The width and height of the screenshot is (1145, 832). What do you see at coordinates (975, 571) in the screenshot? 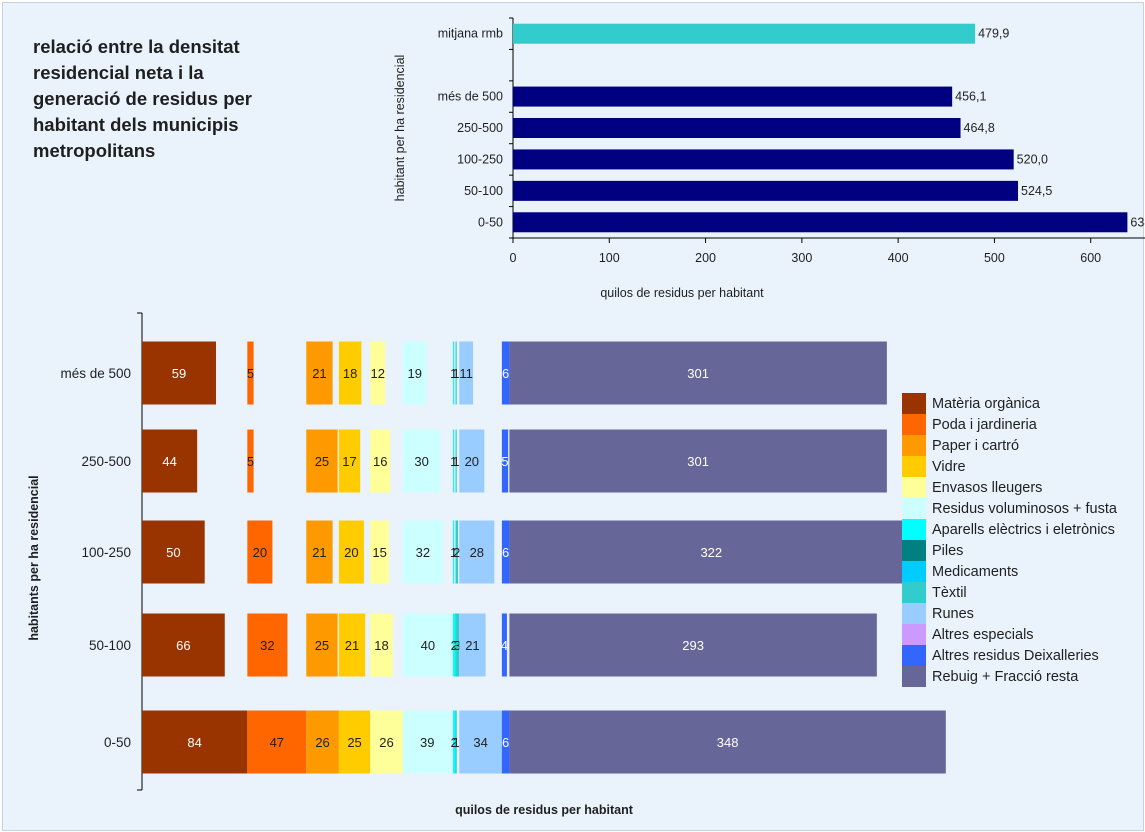
I see `legend-label: Medicaments` at bounding box center [975, 571].